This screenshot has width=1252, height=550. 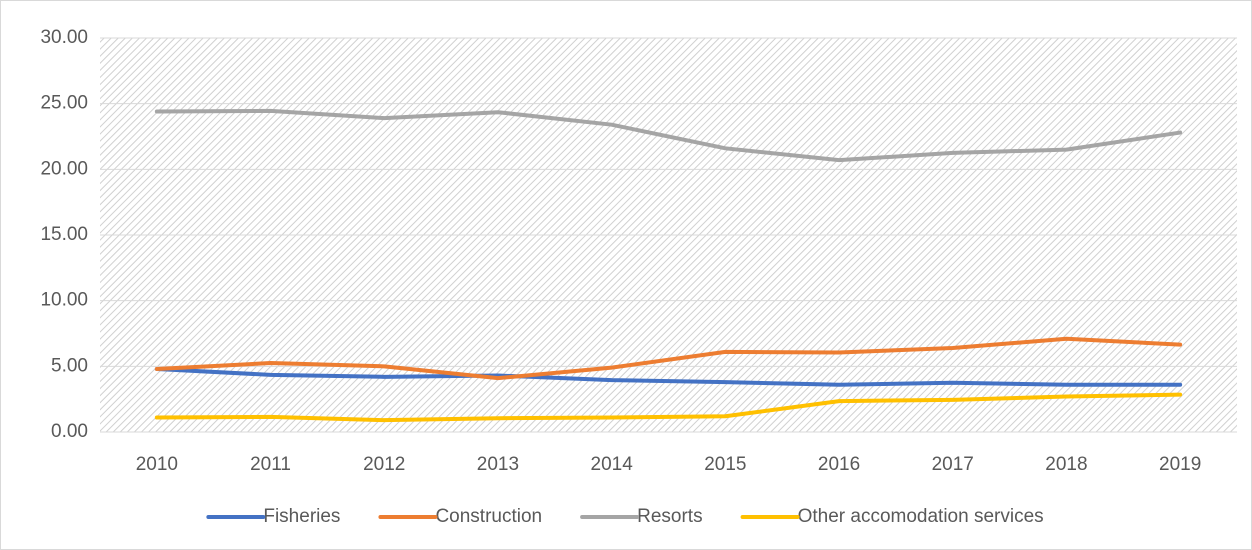 What do you see at coordinates (1066, 464) in the screenshot?
I see `x-tick-label: 2018` at bounding box center [1066, 464].